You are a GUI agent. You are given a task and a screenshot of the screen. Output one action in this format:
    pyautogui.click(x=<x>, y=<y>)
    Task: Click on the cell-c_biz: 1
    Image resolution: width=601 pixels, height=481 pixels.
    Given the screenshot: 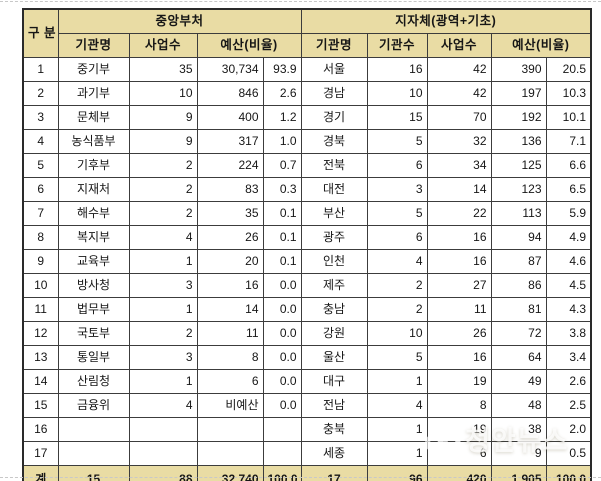 What is the action you would take?
    pyautogui.click(x=163, y=381)
    